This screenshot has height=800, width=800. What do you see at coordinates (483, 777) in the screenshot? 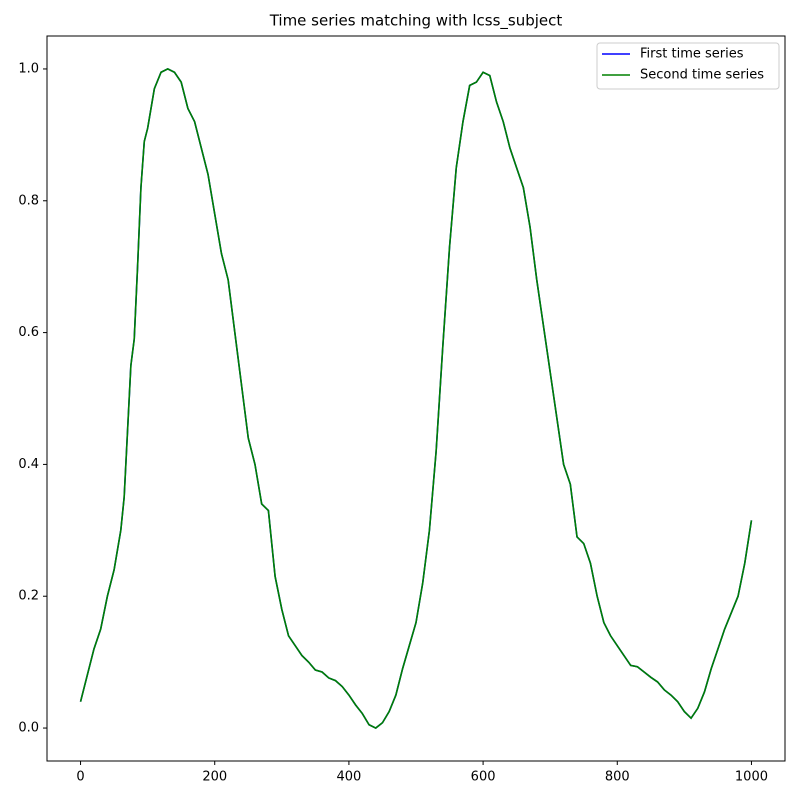
I see `x-tick-label: 600` at bounding box center [483, 777].